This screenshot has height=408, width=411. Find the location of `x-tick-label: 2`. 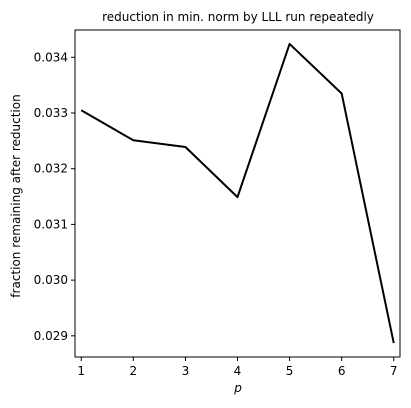

x-tick-label: 2 is located at coordinates (134, 371).